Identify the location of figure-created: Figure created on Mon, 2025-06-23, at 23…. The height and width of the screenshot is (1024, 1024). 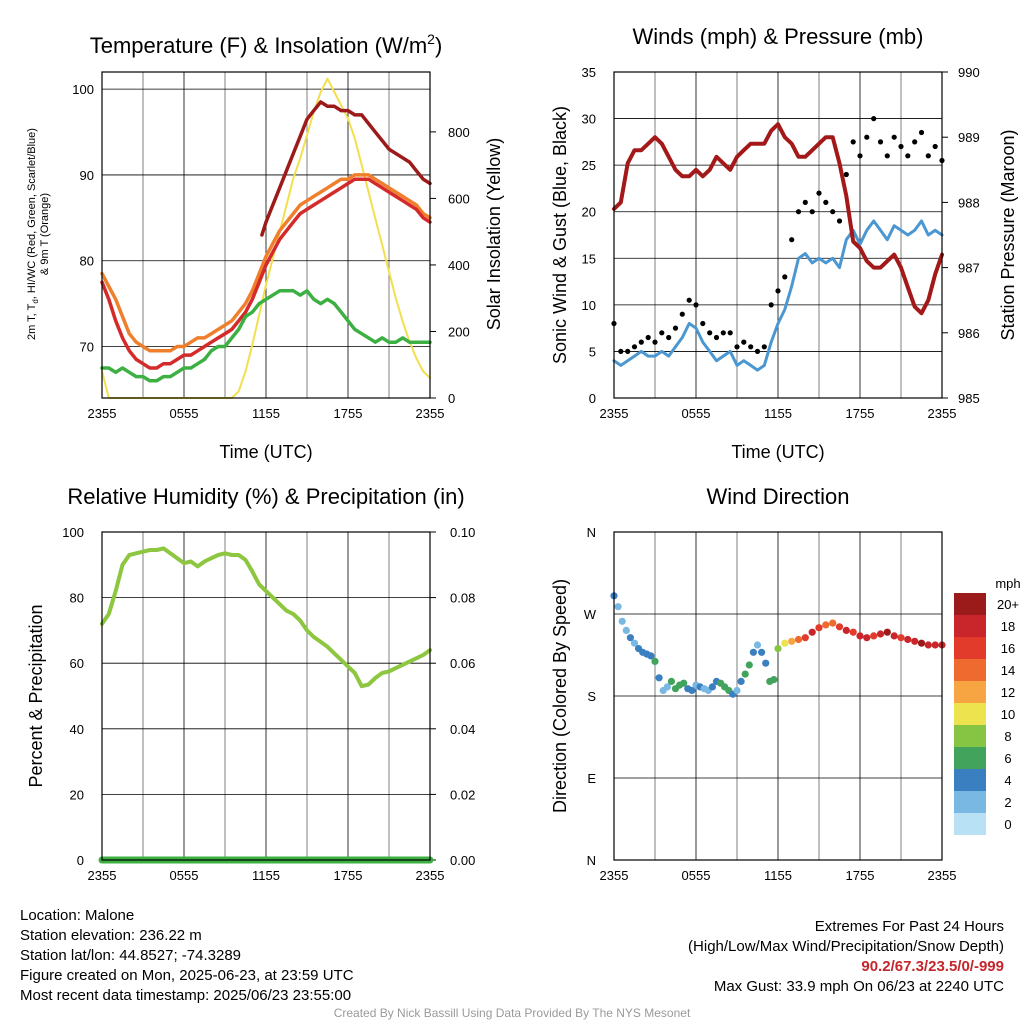
(187, 975).